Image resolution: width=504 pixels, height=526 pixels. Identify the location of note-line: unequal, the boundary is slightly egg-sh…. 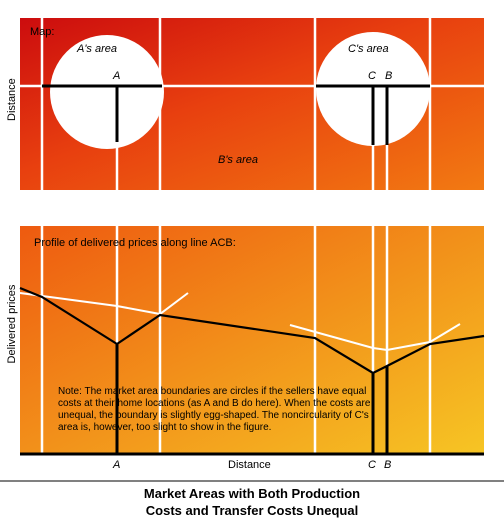
(213, 415).